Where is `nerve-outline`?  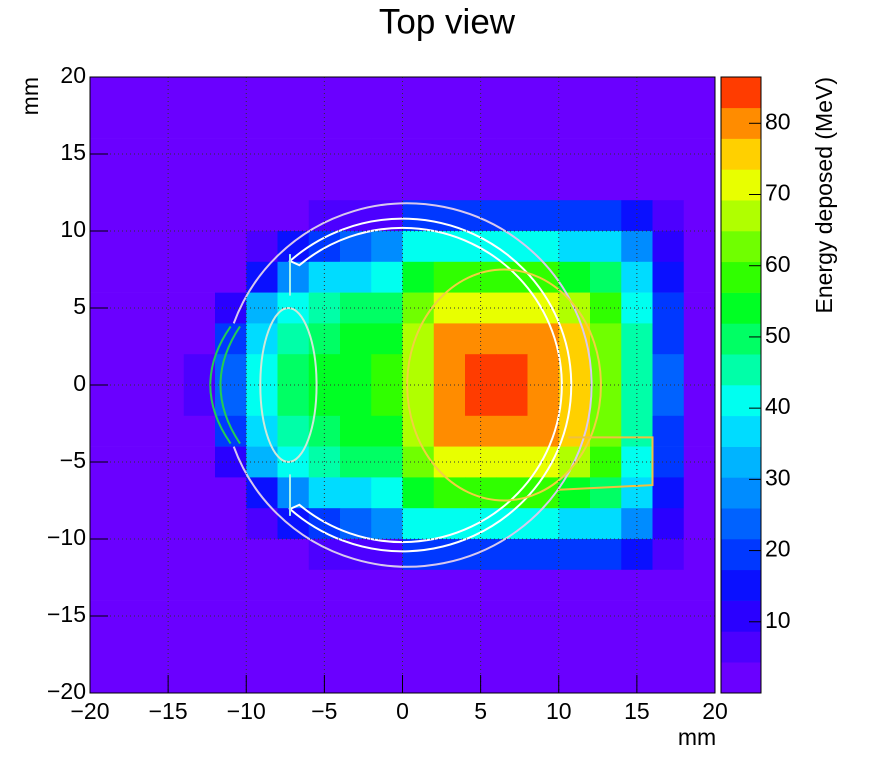
nerve-outline is located at coordinates (606, 463).